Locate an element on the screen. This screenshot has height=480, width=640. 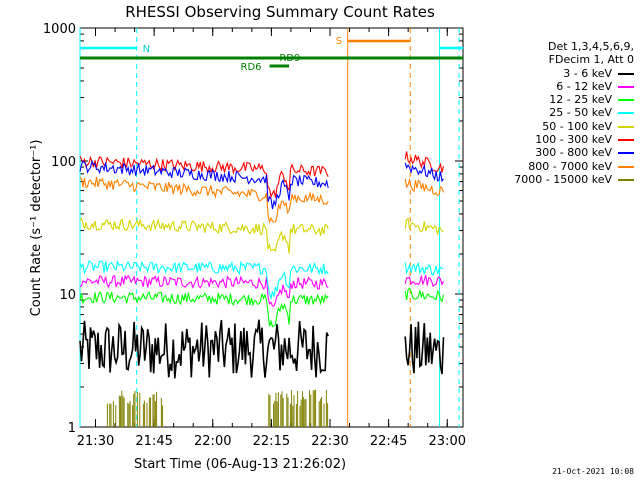
chart-title: RHESSI Observing Summary Count Rates is located at coordinates (280, 12).